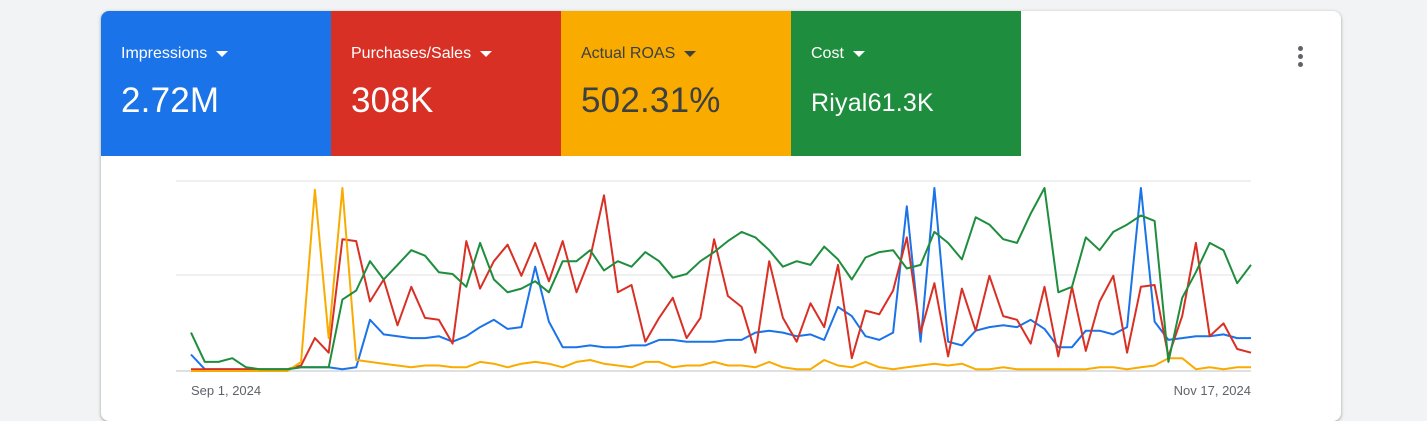  What do you see at coordinates (170, 100) in the screenshot?
I see `metric-value: 2.72M` at bounding box center [170, 100].